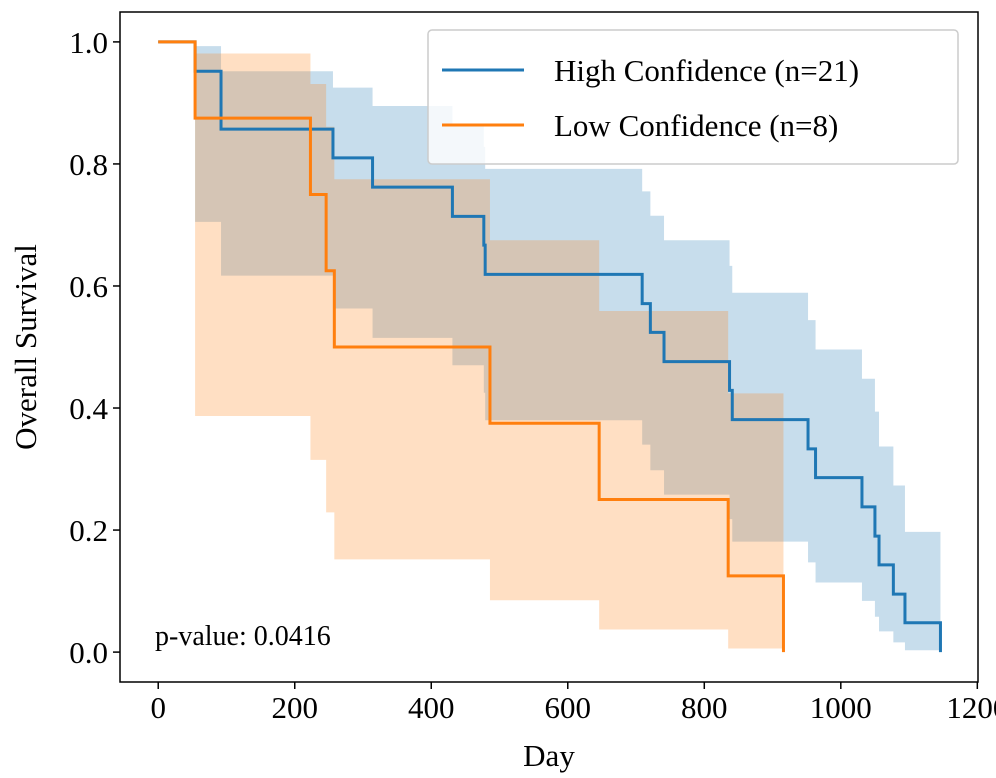  Describe the element at coordinates (88, 42) in the screenshot. I see `y-tick-label: 1.0` at that location.